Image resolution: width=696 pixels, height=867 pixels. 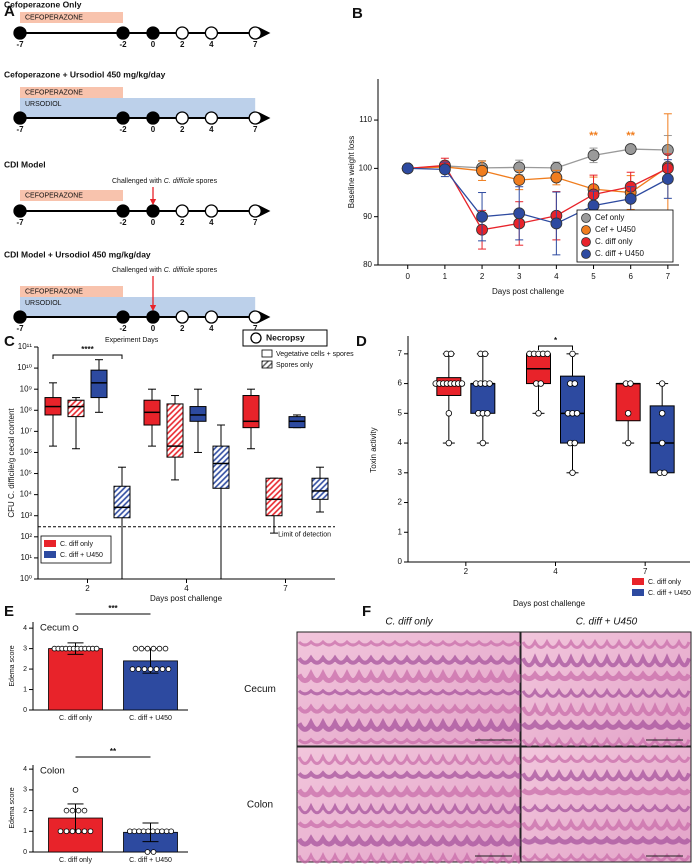 I want to click on y-tick-label: 7, so click(x=400, y=353).